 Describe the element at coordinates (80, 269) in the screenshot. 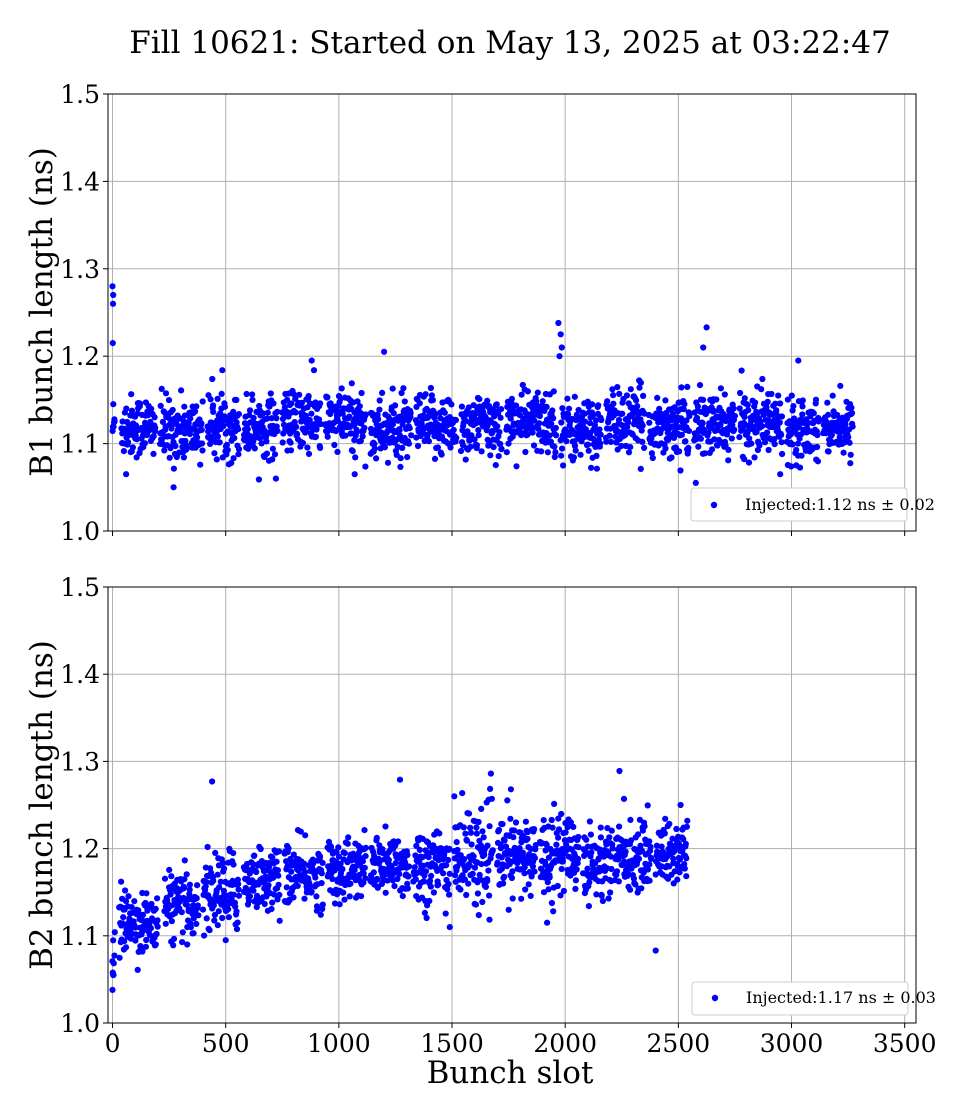

I see `b1-y-tick-label-1.3: 1.3` at that location.